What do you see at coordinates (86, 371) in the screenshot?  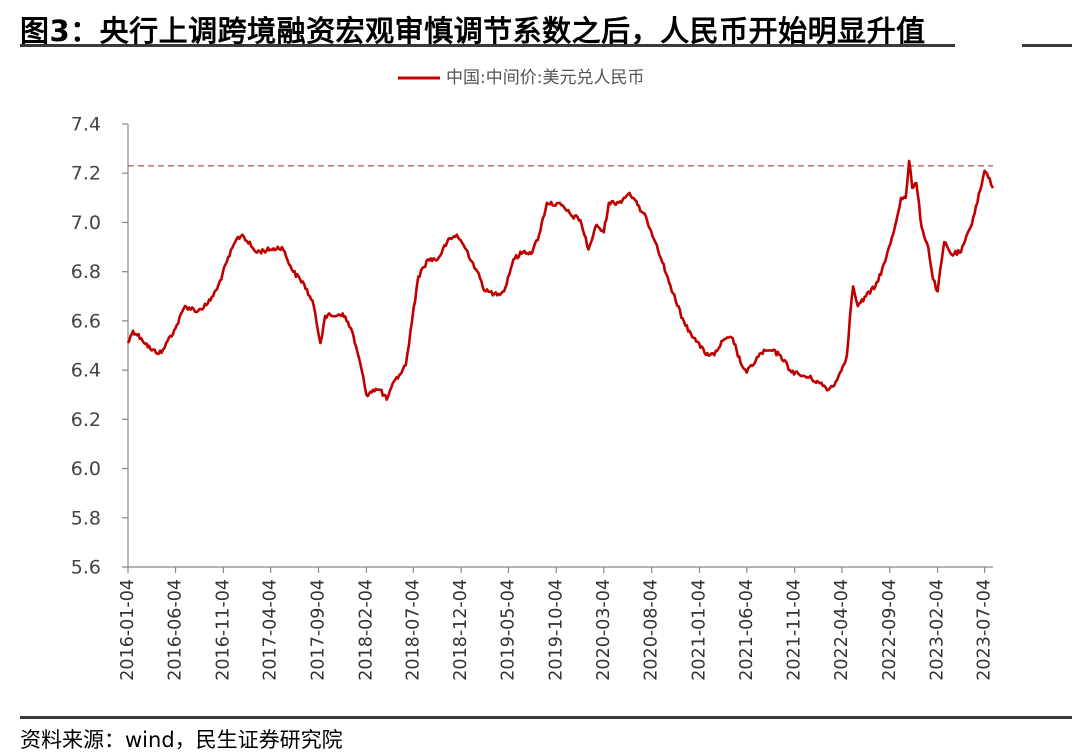 I see `y-tick-label: 6.4` at bounding box center [86, 371].